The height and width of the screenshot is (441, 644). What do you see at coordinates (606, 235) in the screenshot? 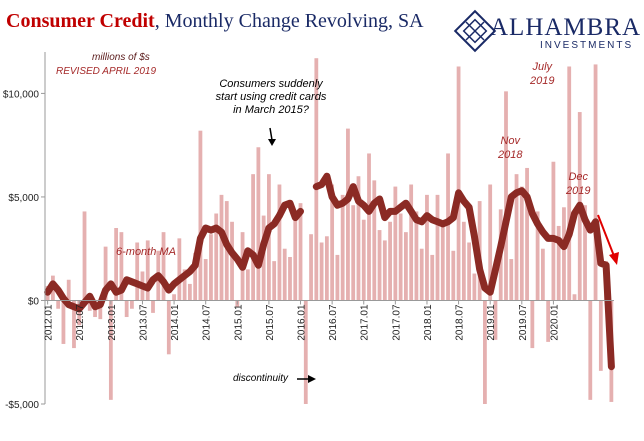
I see `red-trend-arrow` at bounding box center [606, 235].